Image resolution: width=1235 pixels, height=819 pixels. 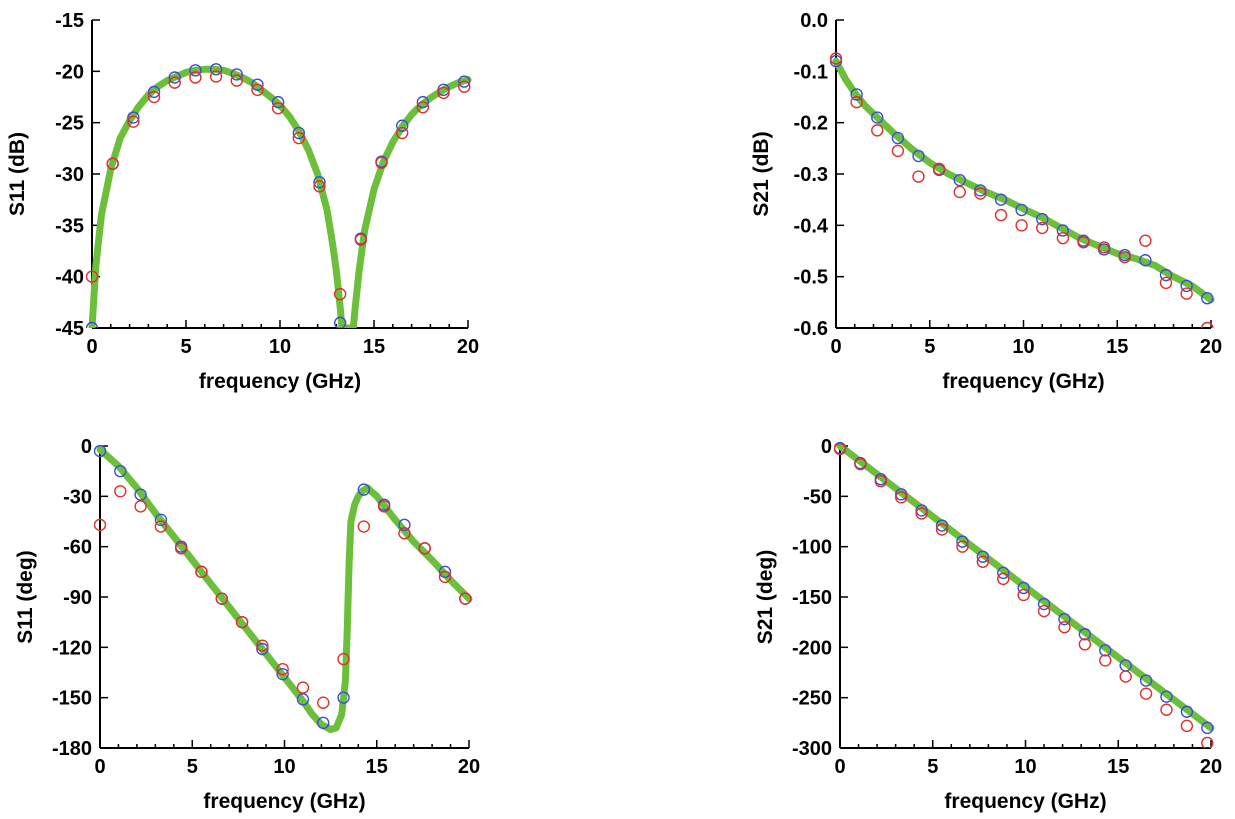 I want to click on y-tick-label: -50, so click(x=817, y=497).